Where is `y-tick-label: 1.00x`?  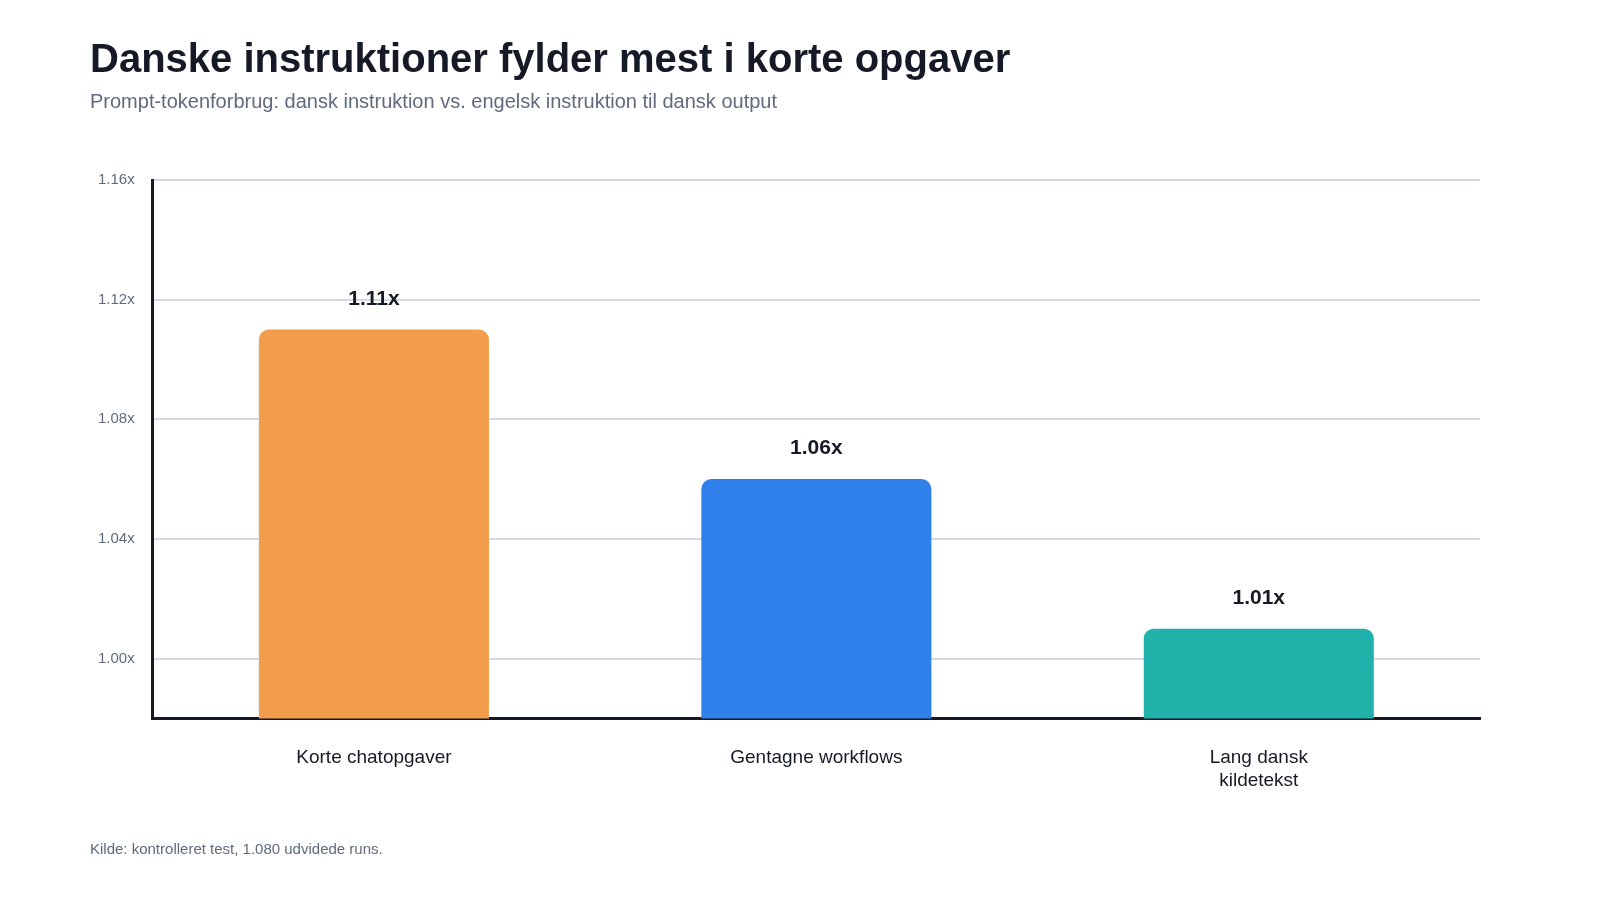 y-tick-label: 1.00x is located at coordinates (116, 657).